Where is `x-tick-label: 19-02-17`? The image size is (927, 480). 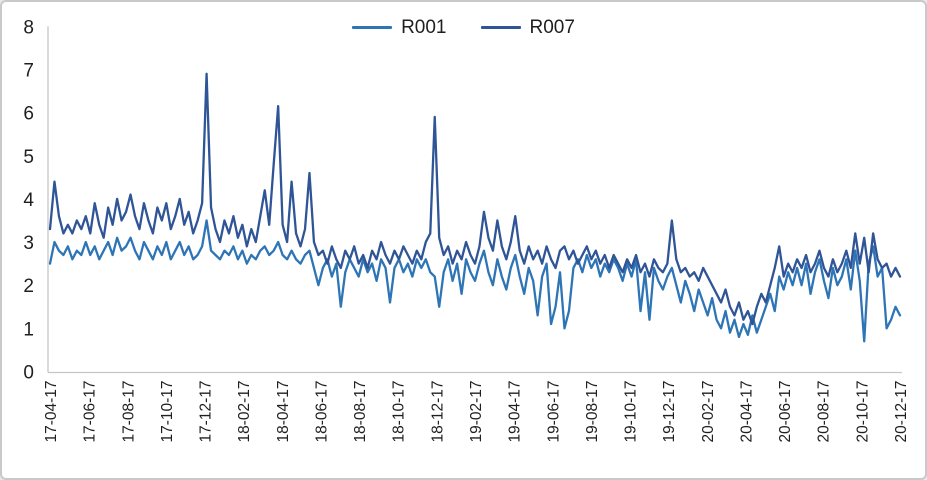 x-tick-label: 19-02-17 is located at coordinates (476, 412).